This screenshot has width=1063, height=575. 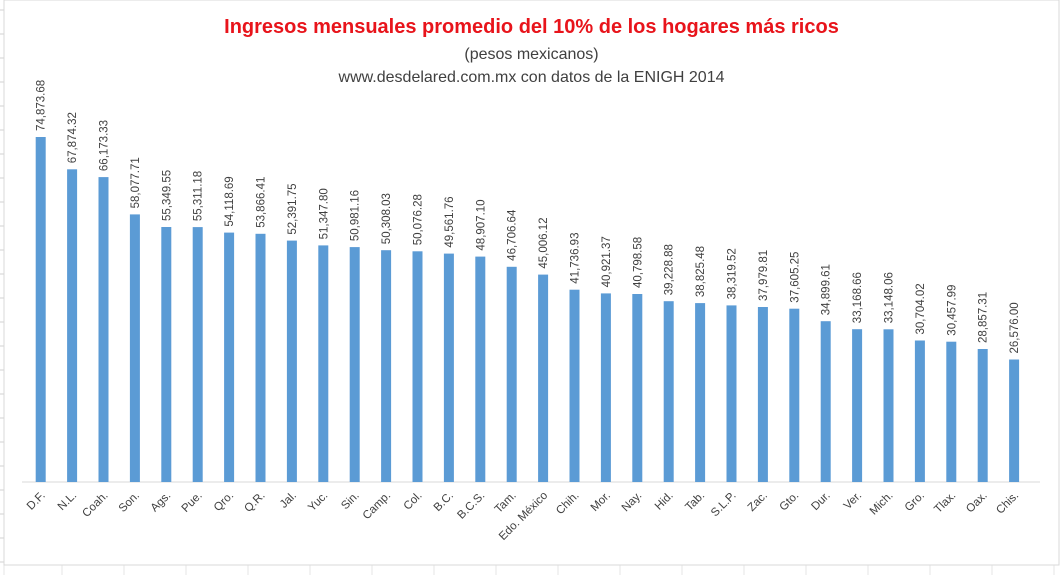 What do you see at coordinates (318, 502) in the screenshot?
I see `category-label: Yuc.` at bounding box center [318, 502].